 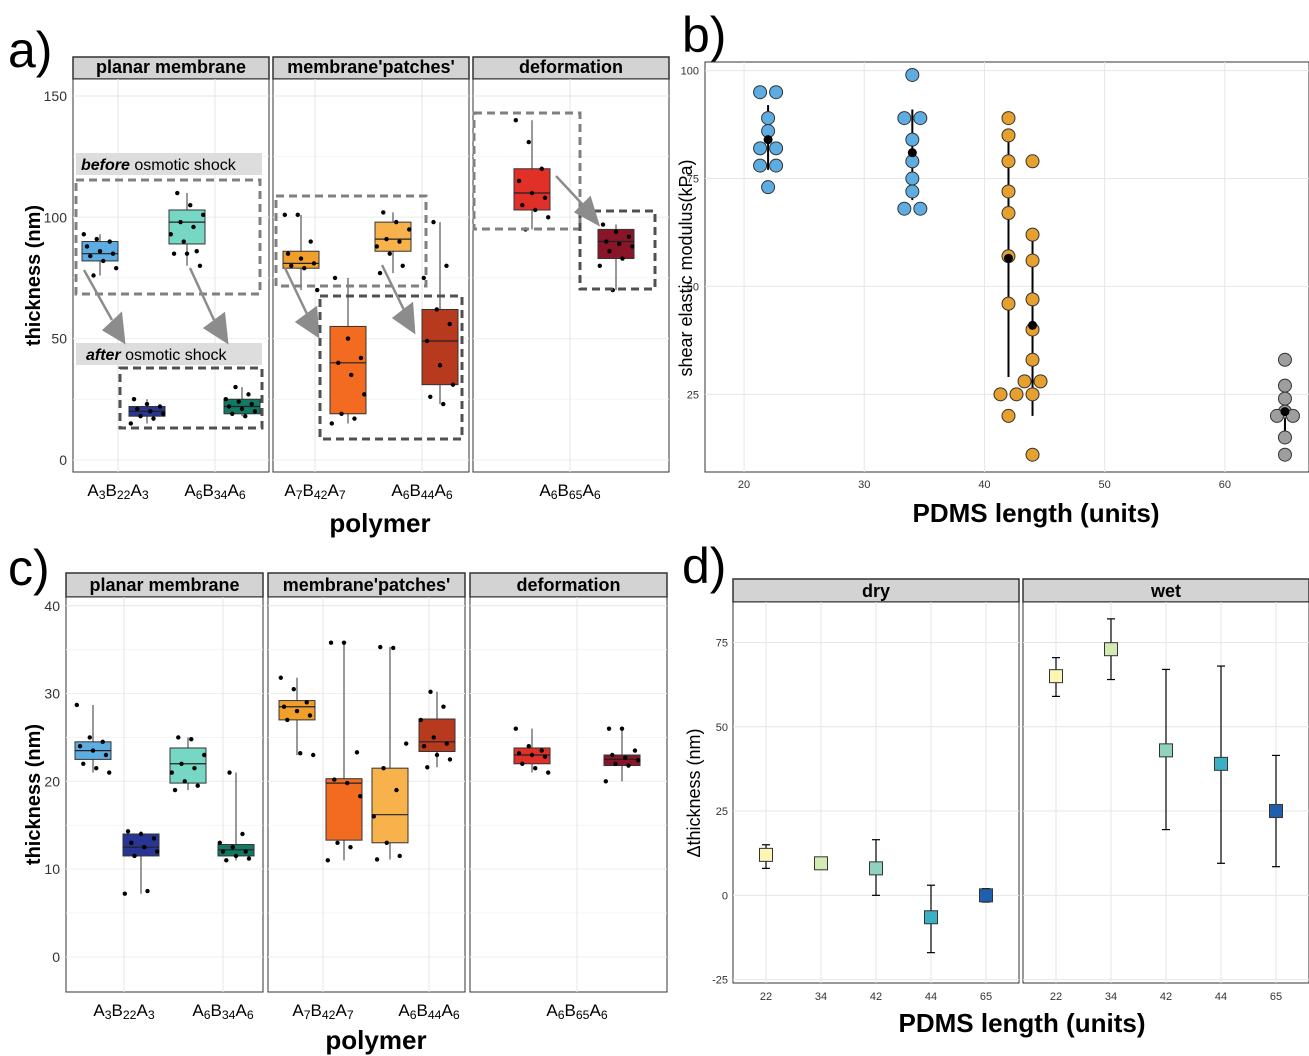 What do you see at coordinates (34, 794) in the screenshot?
I see `y-axis-label: thickness (nm)` at bounding box center [34, 794].